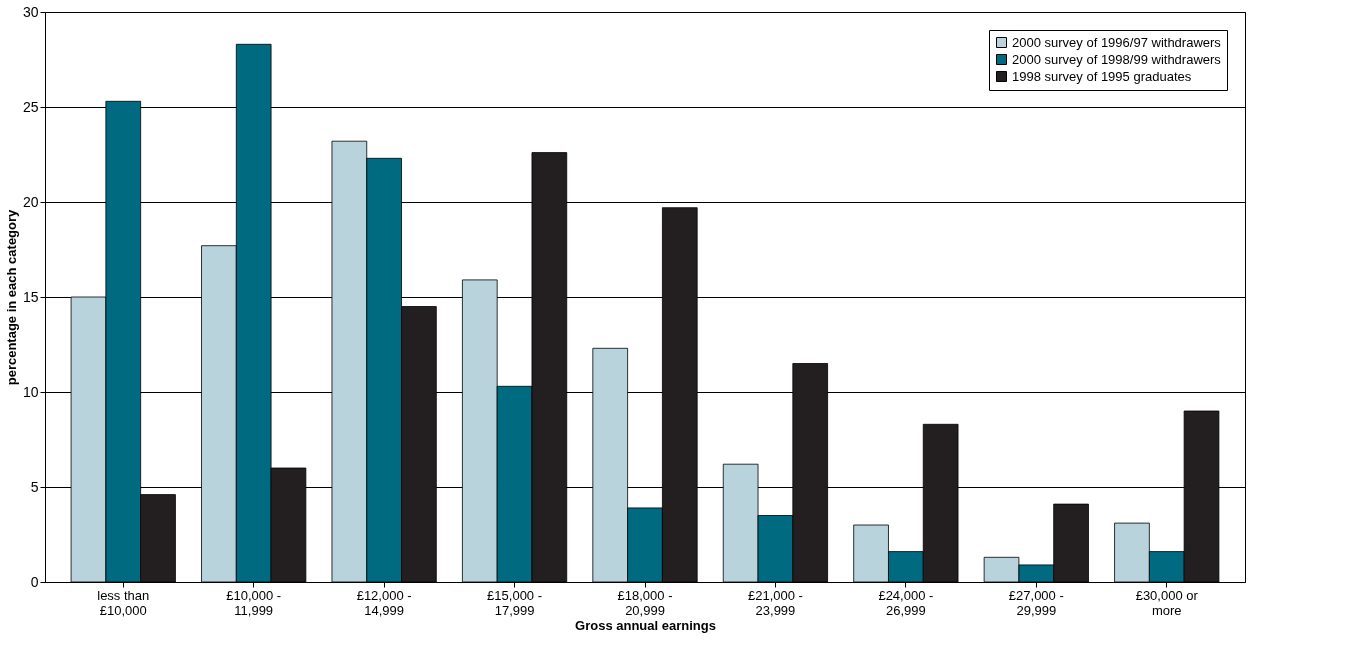  I want to click on x-tick-label: £27,000 - 29,999, so click(1036, 602).